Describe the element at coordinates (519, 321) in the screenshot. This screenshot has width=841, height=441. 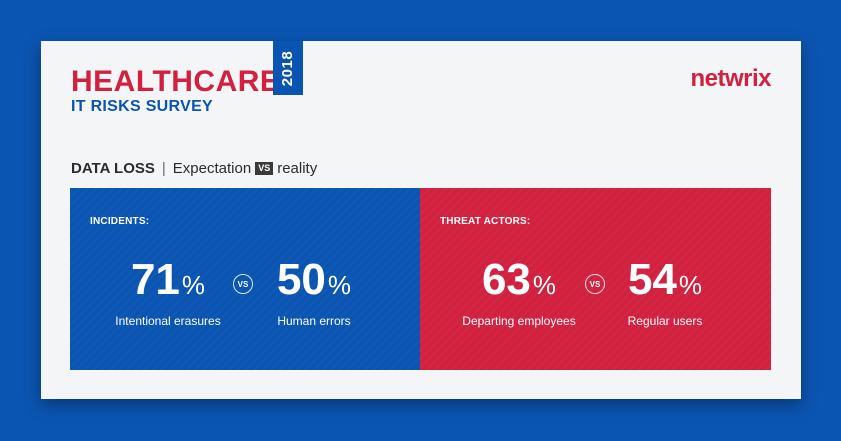
I see `stat-caption: Departing employees` at that location.